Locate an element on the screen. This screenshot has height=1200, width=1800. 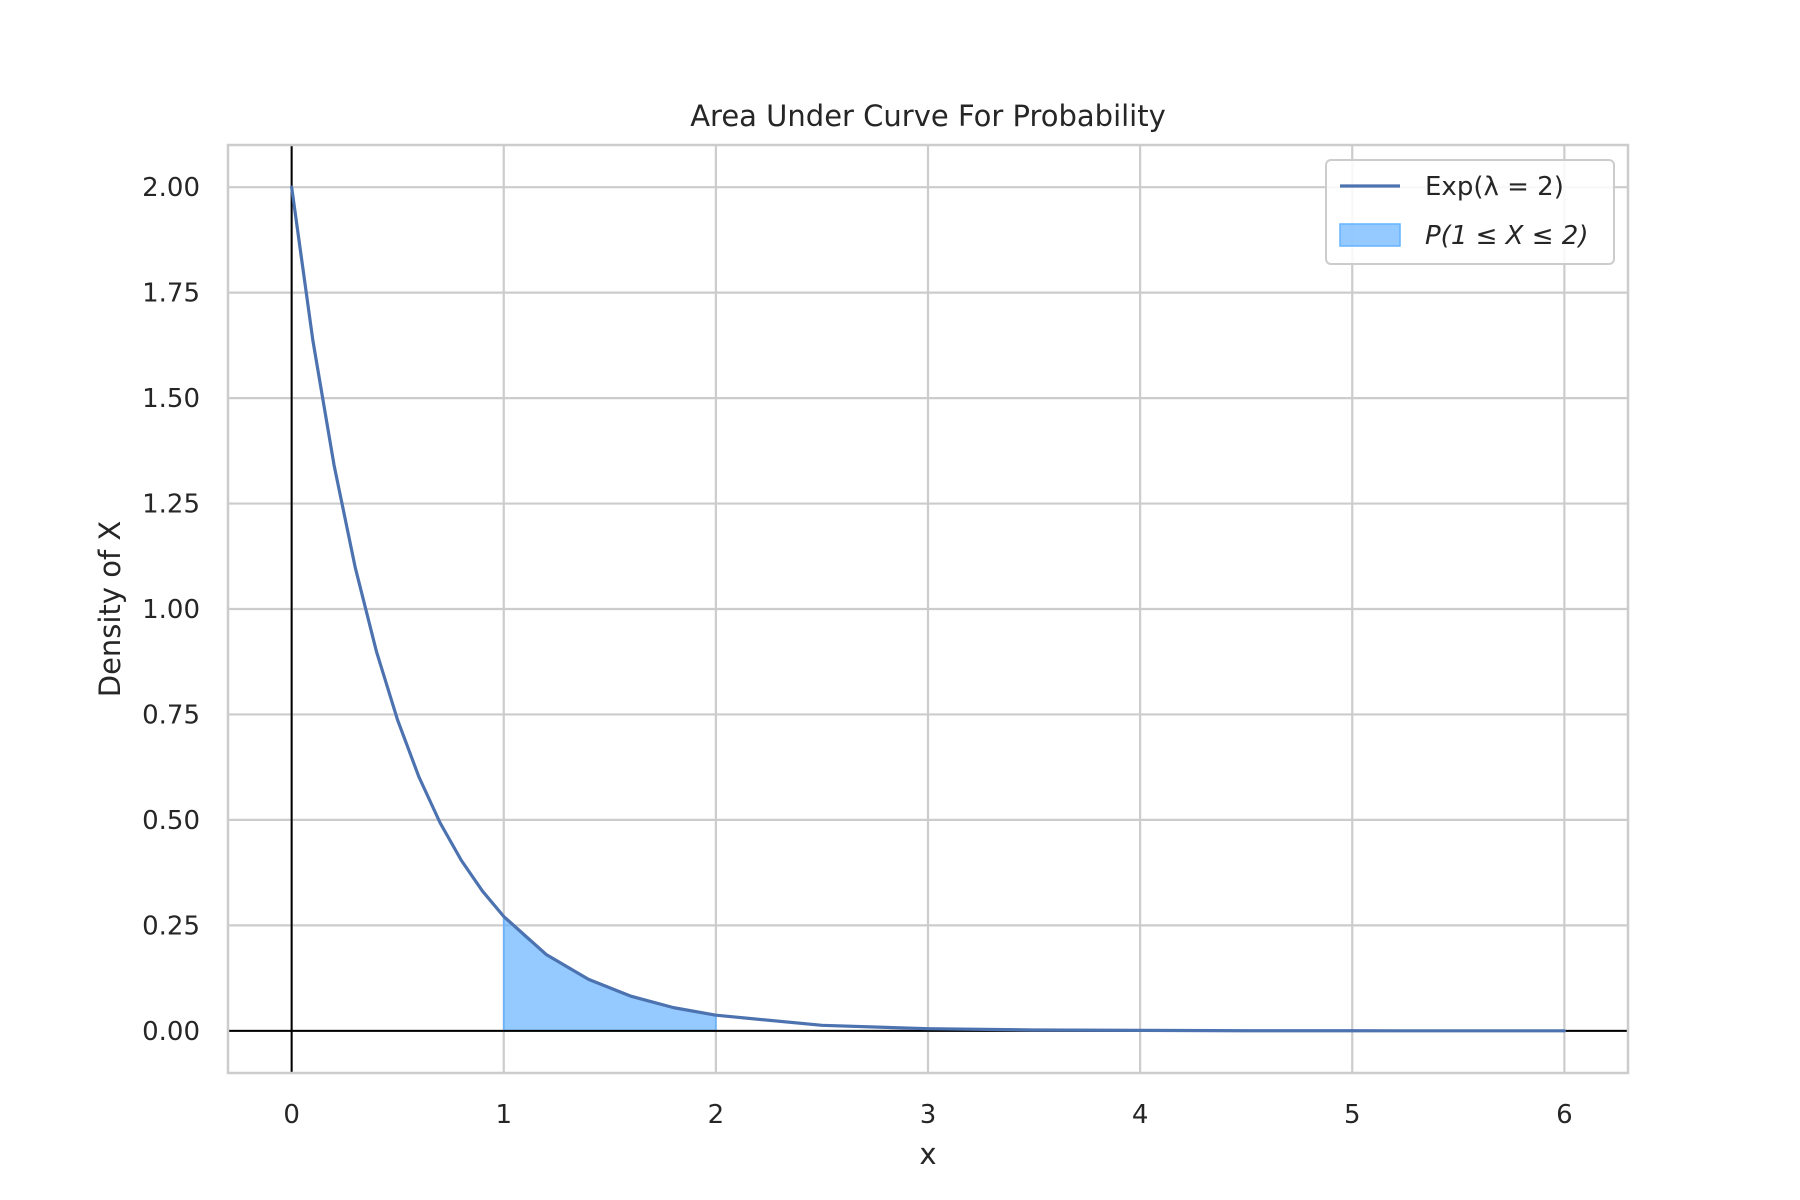
legend: Exp(λ = 2) P(1 ≤ X ≤ 2) is located at coordinates (1470, 212).